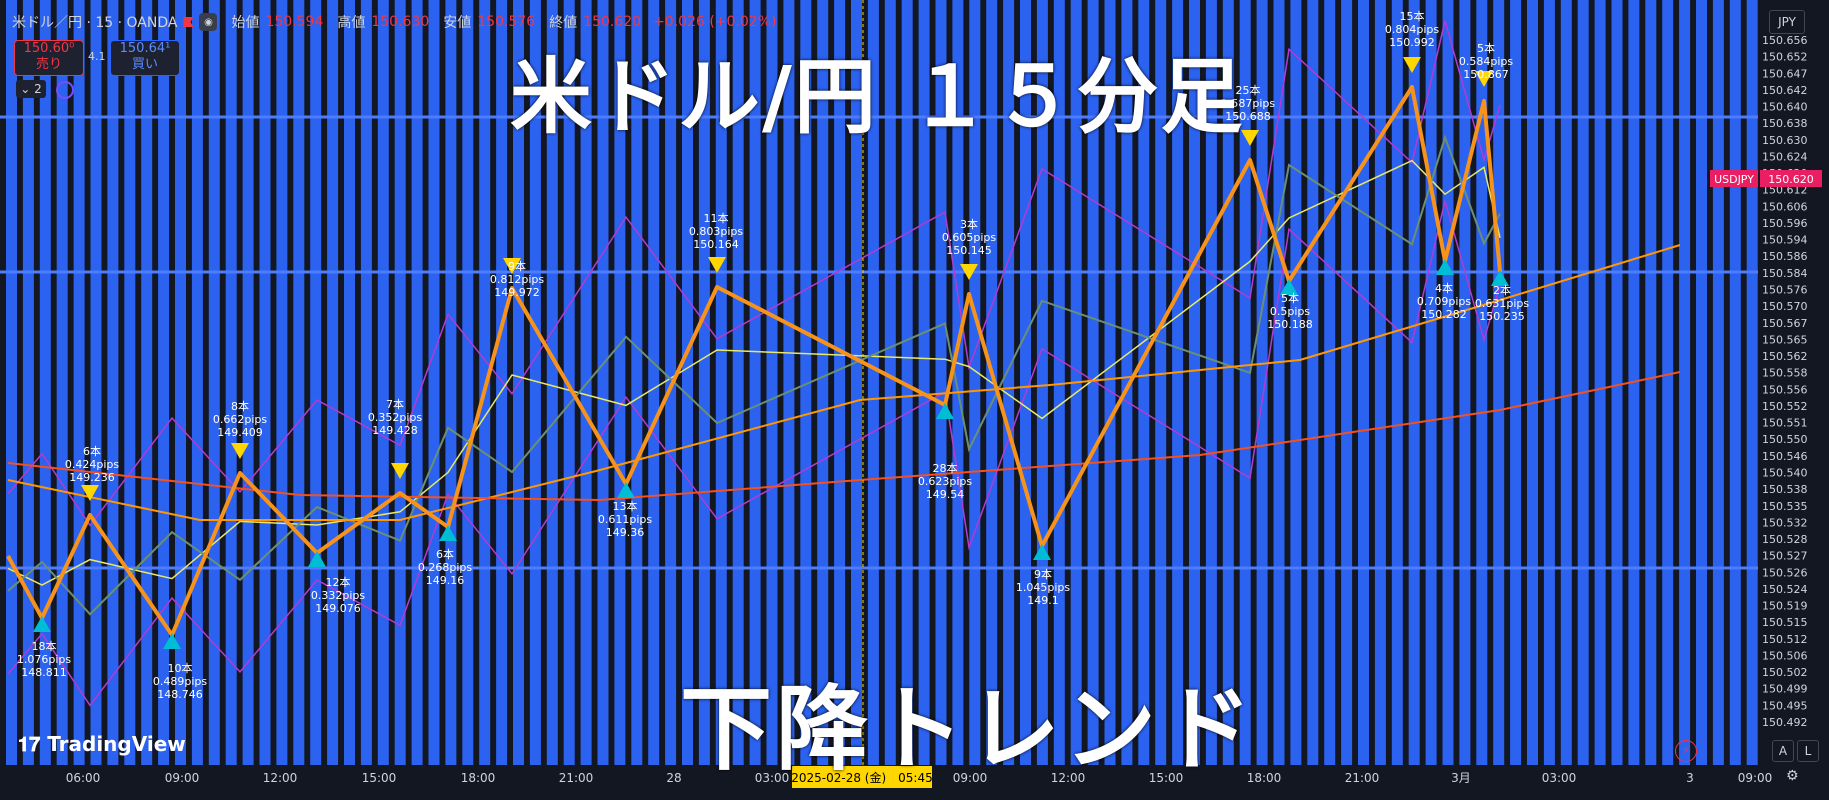  What do you see at coordinates (1792, 776) in the screenshot?
I see `gear-icon: ⚙` at bounding box center [1792, 776].